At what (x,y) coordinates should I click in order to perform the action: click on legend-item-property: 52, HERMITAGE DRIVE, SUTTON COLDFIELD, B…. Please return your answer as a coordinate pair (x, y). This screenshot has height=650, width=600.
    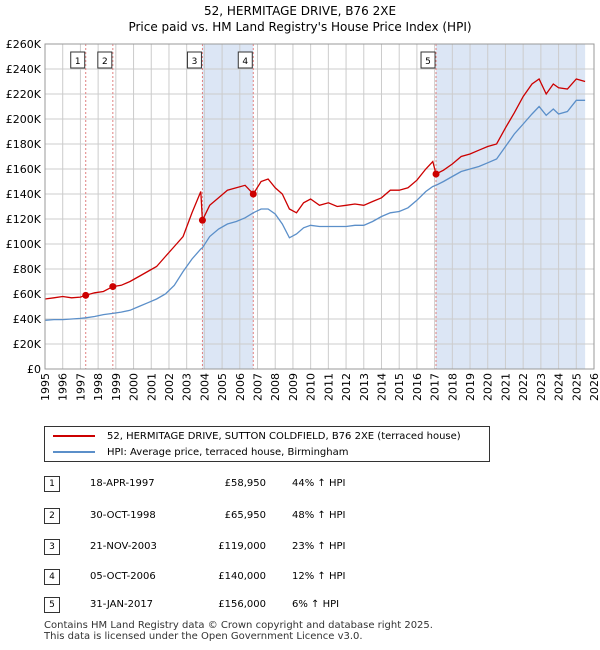
    Looking at the image, I should click on (257, 436).